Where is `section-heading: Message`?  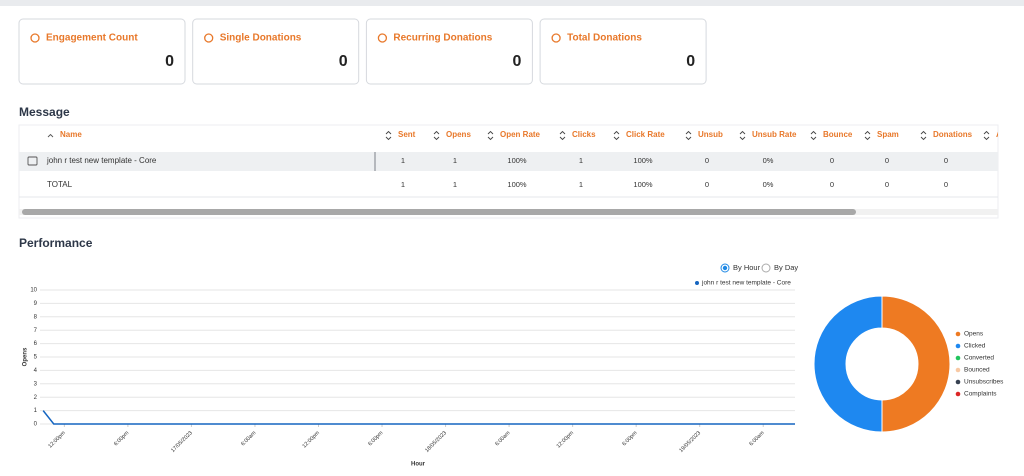 section-heading: Message is located at coordinates (44, 112).